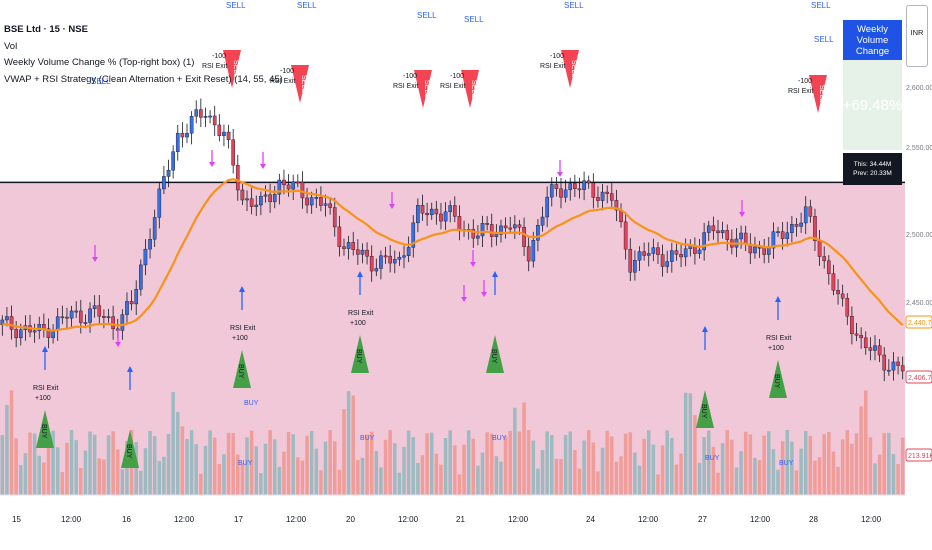 This screenshot has height=550, width=932. What do you see at coordinates (918, 247) in the screenshot?
I see `price-axis-bg` at bounding box center [918, 247].